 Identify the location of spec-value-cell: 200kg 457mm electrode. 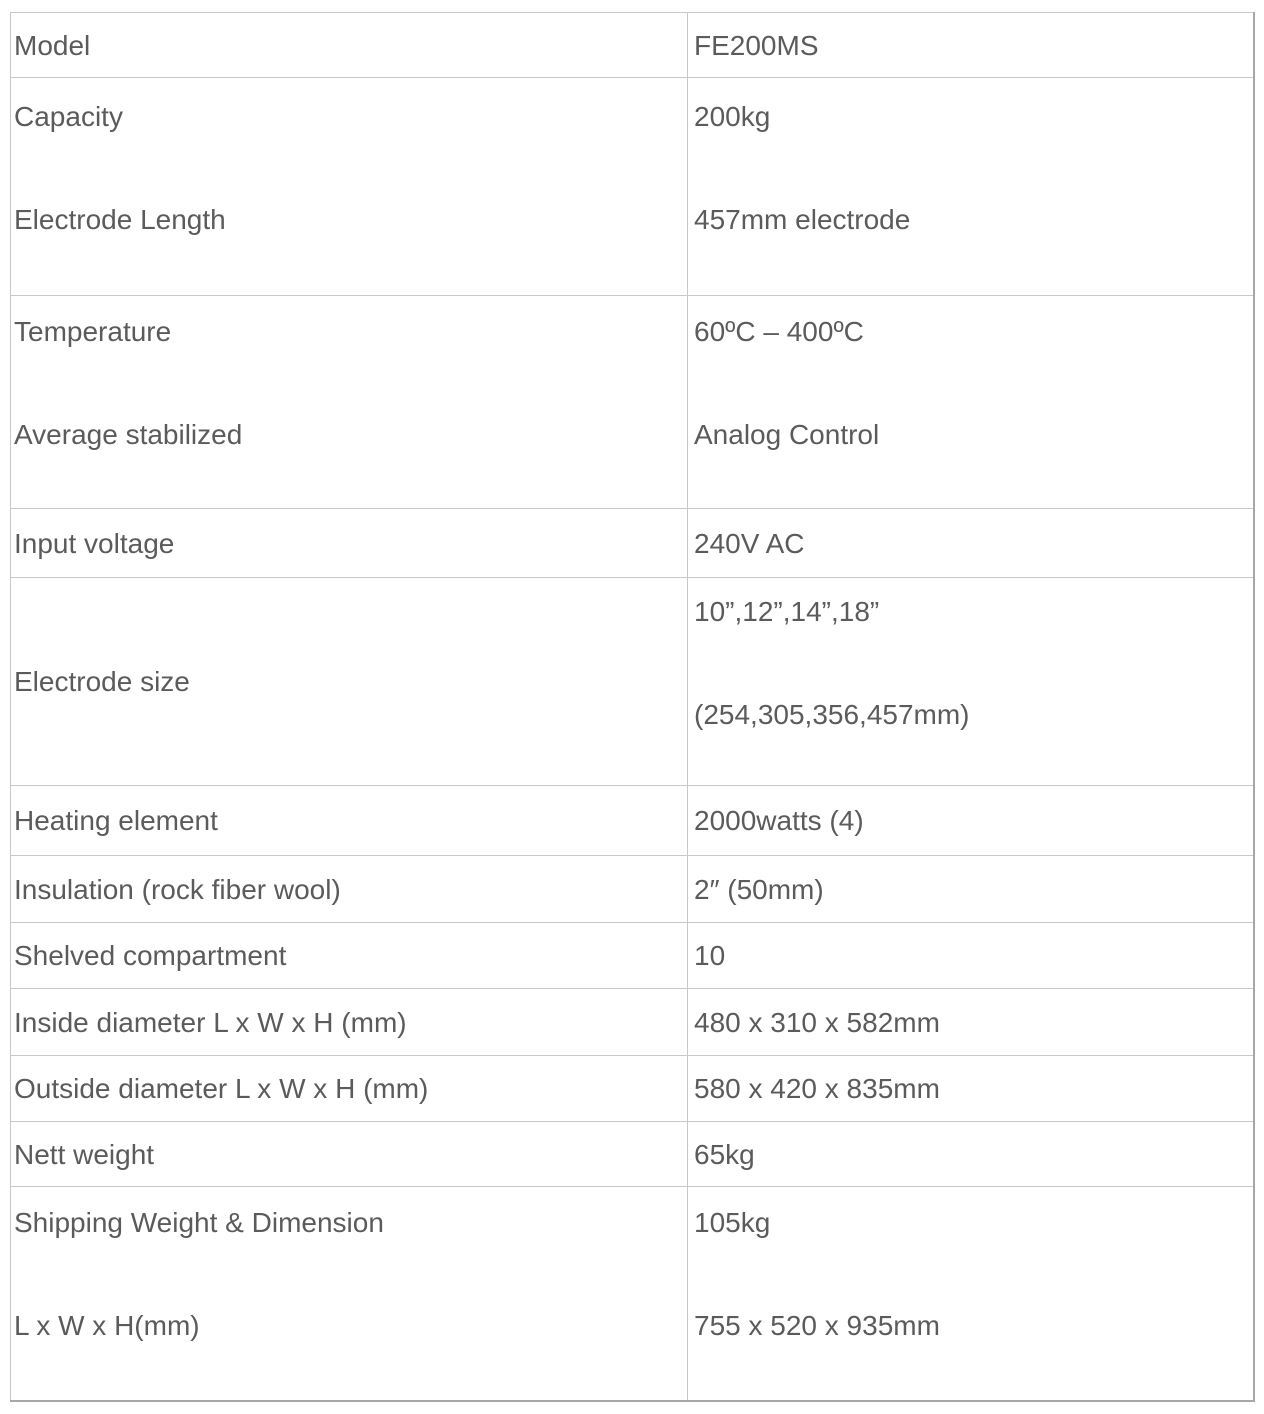
(970, 186).